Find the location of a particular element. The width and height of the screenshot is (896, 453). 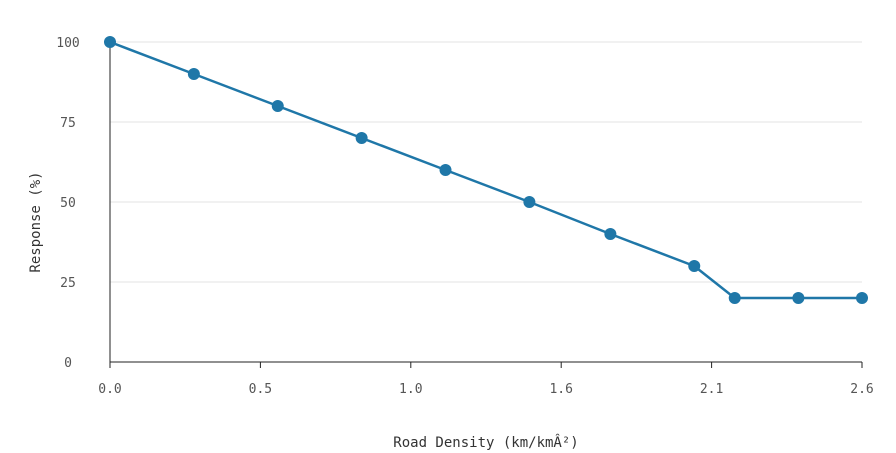

x-tick-label: 2.6 is located at coordinates (861, 389).